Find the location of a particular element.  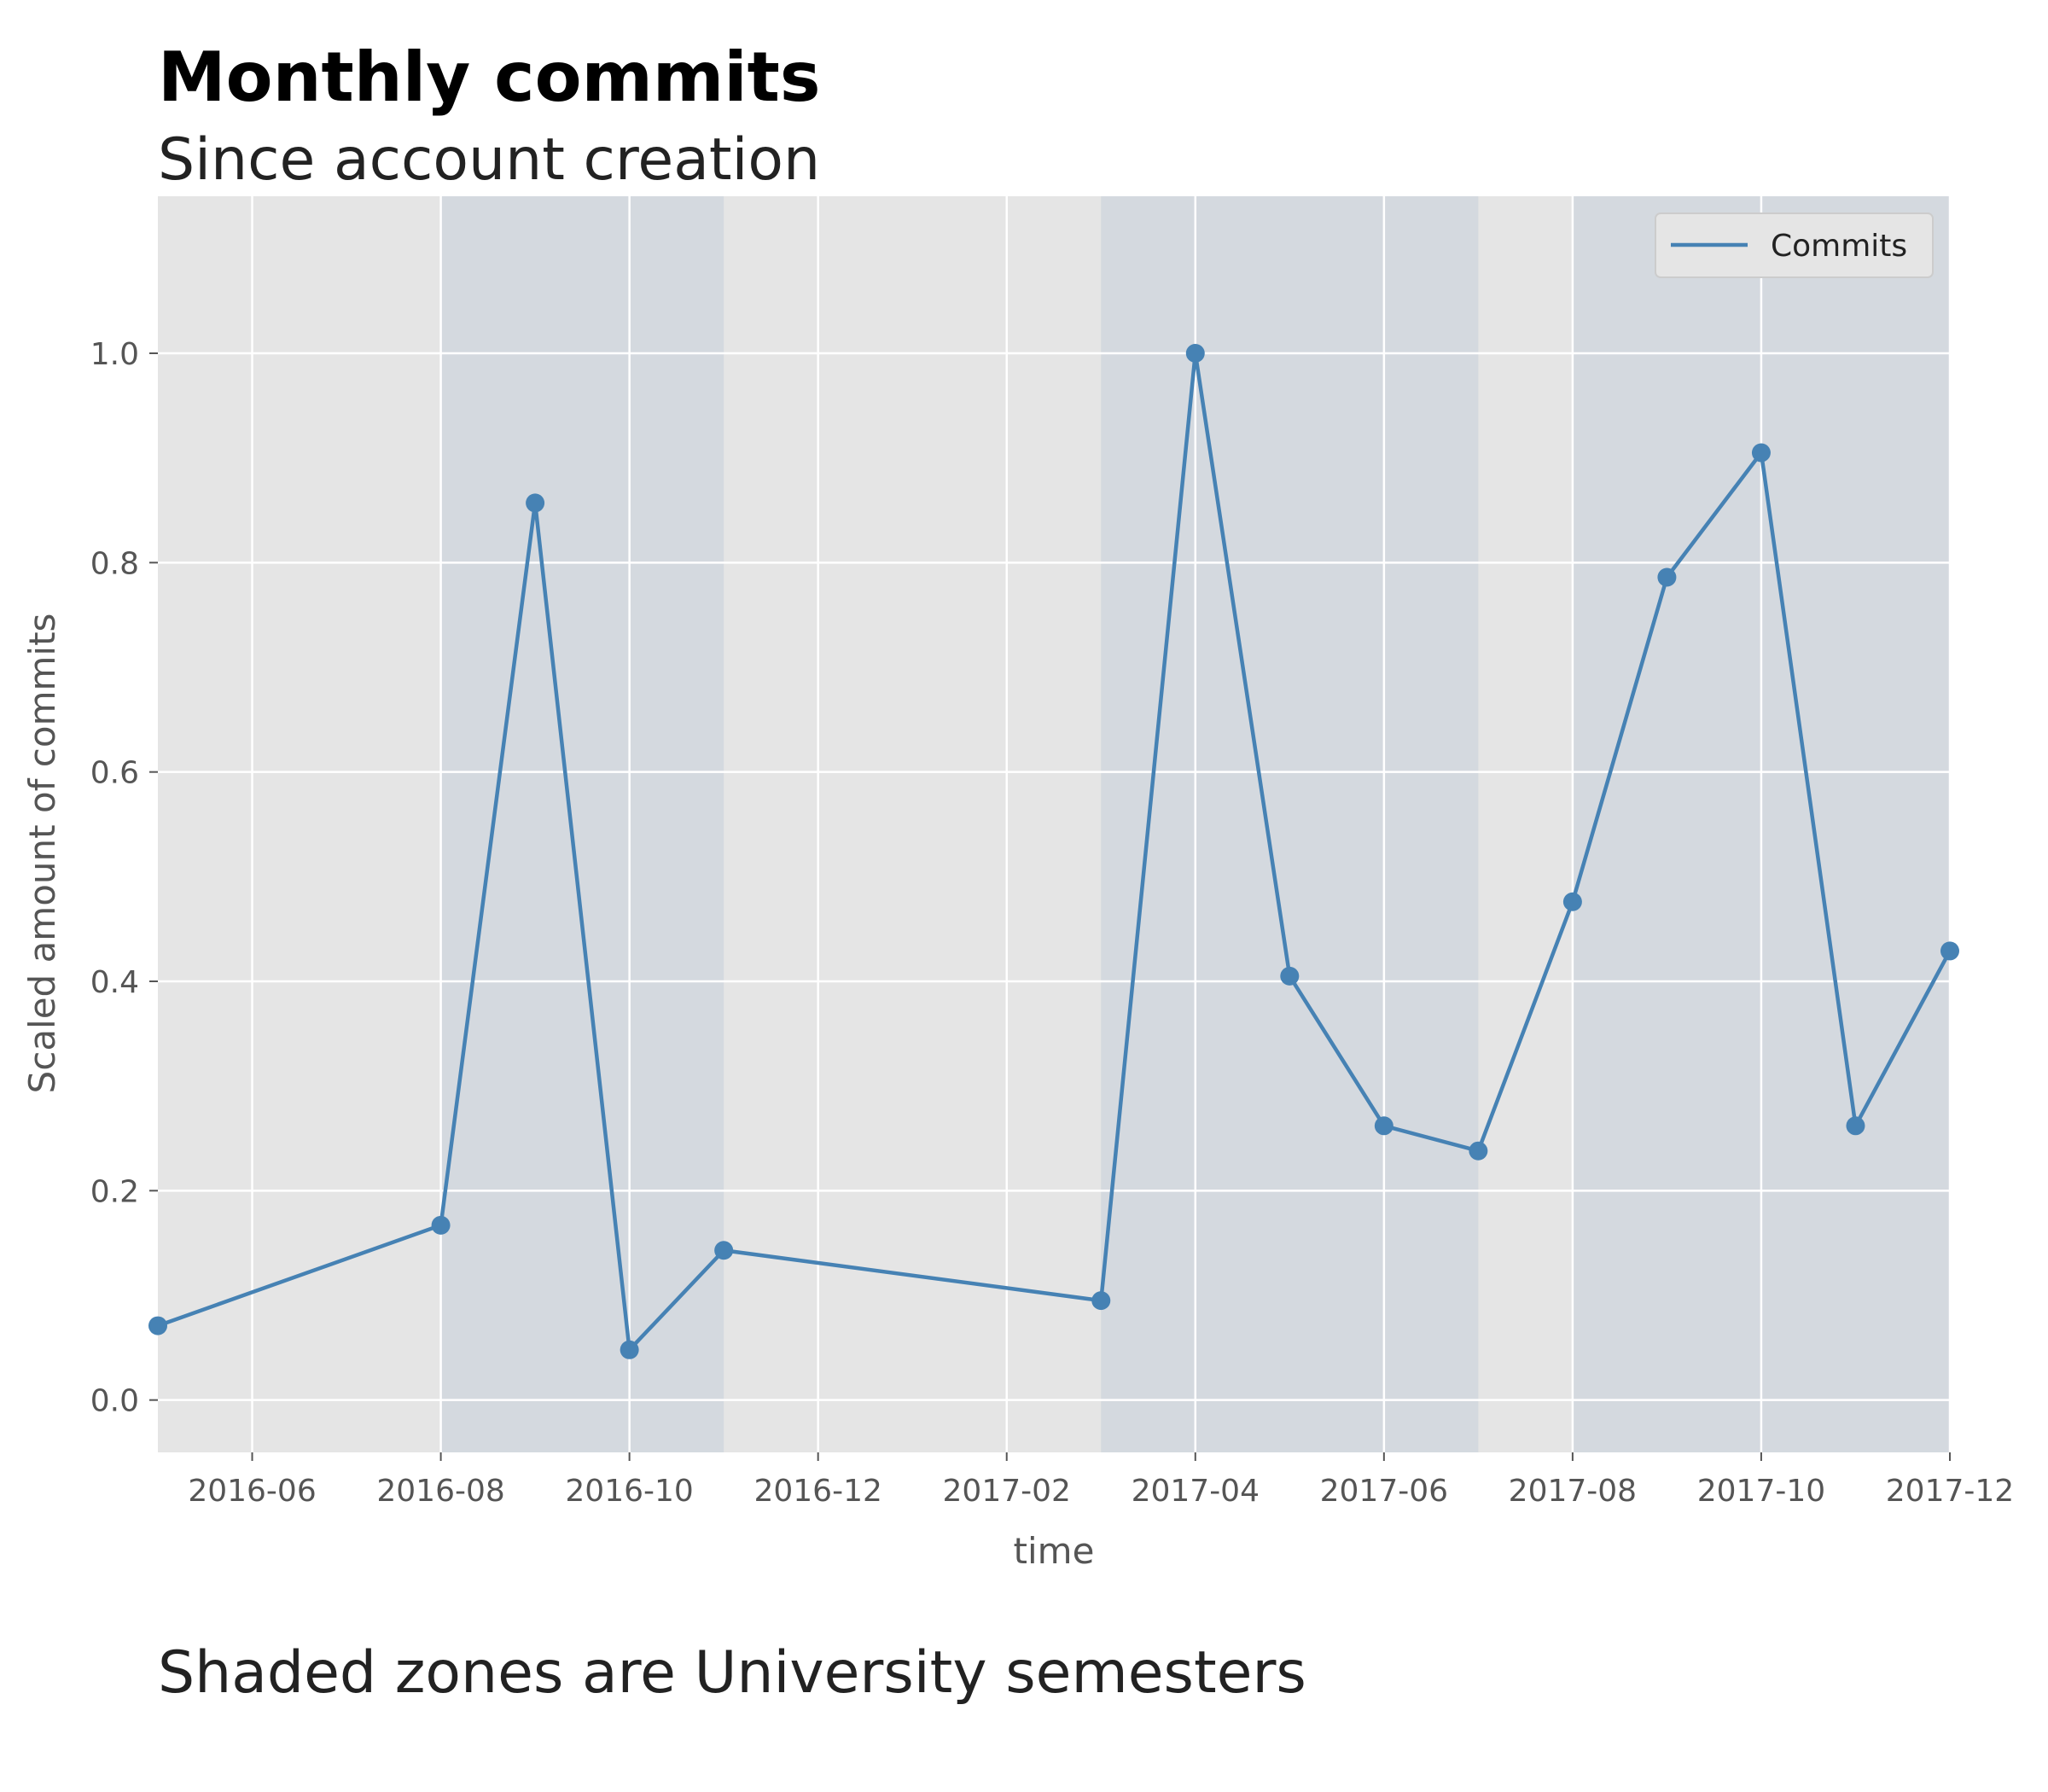

x-tick-label-2016-12: 2016-12 is located at coordinates (817, 1491).